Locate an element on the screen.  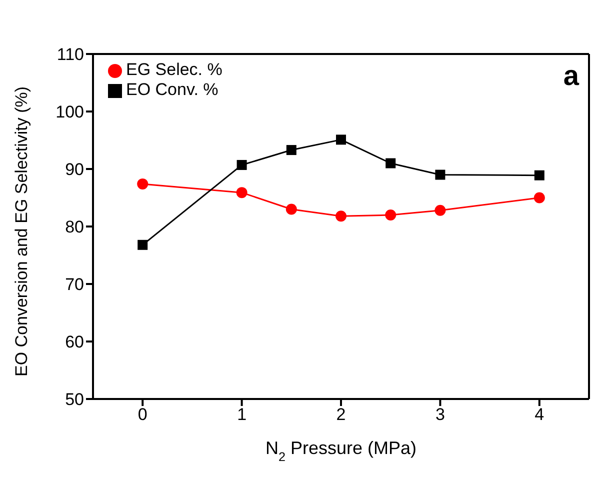
x-tick-label: 1 is located at coordinates (242, 414).